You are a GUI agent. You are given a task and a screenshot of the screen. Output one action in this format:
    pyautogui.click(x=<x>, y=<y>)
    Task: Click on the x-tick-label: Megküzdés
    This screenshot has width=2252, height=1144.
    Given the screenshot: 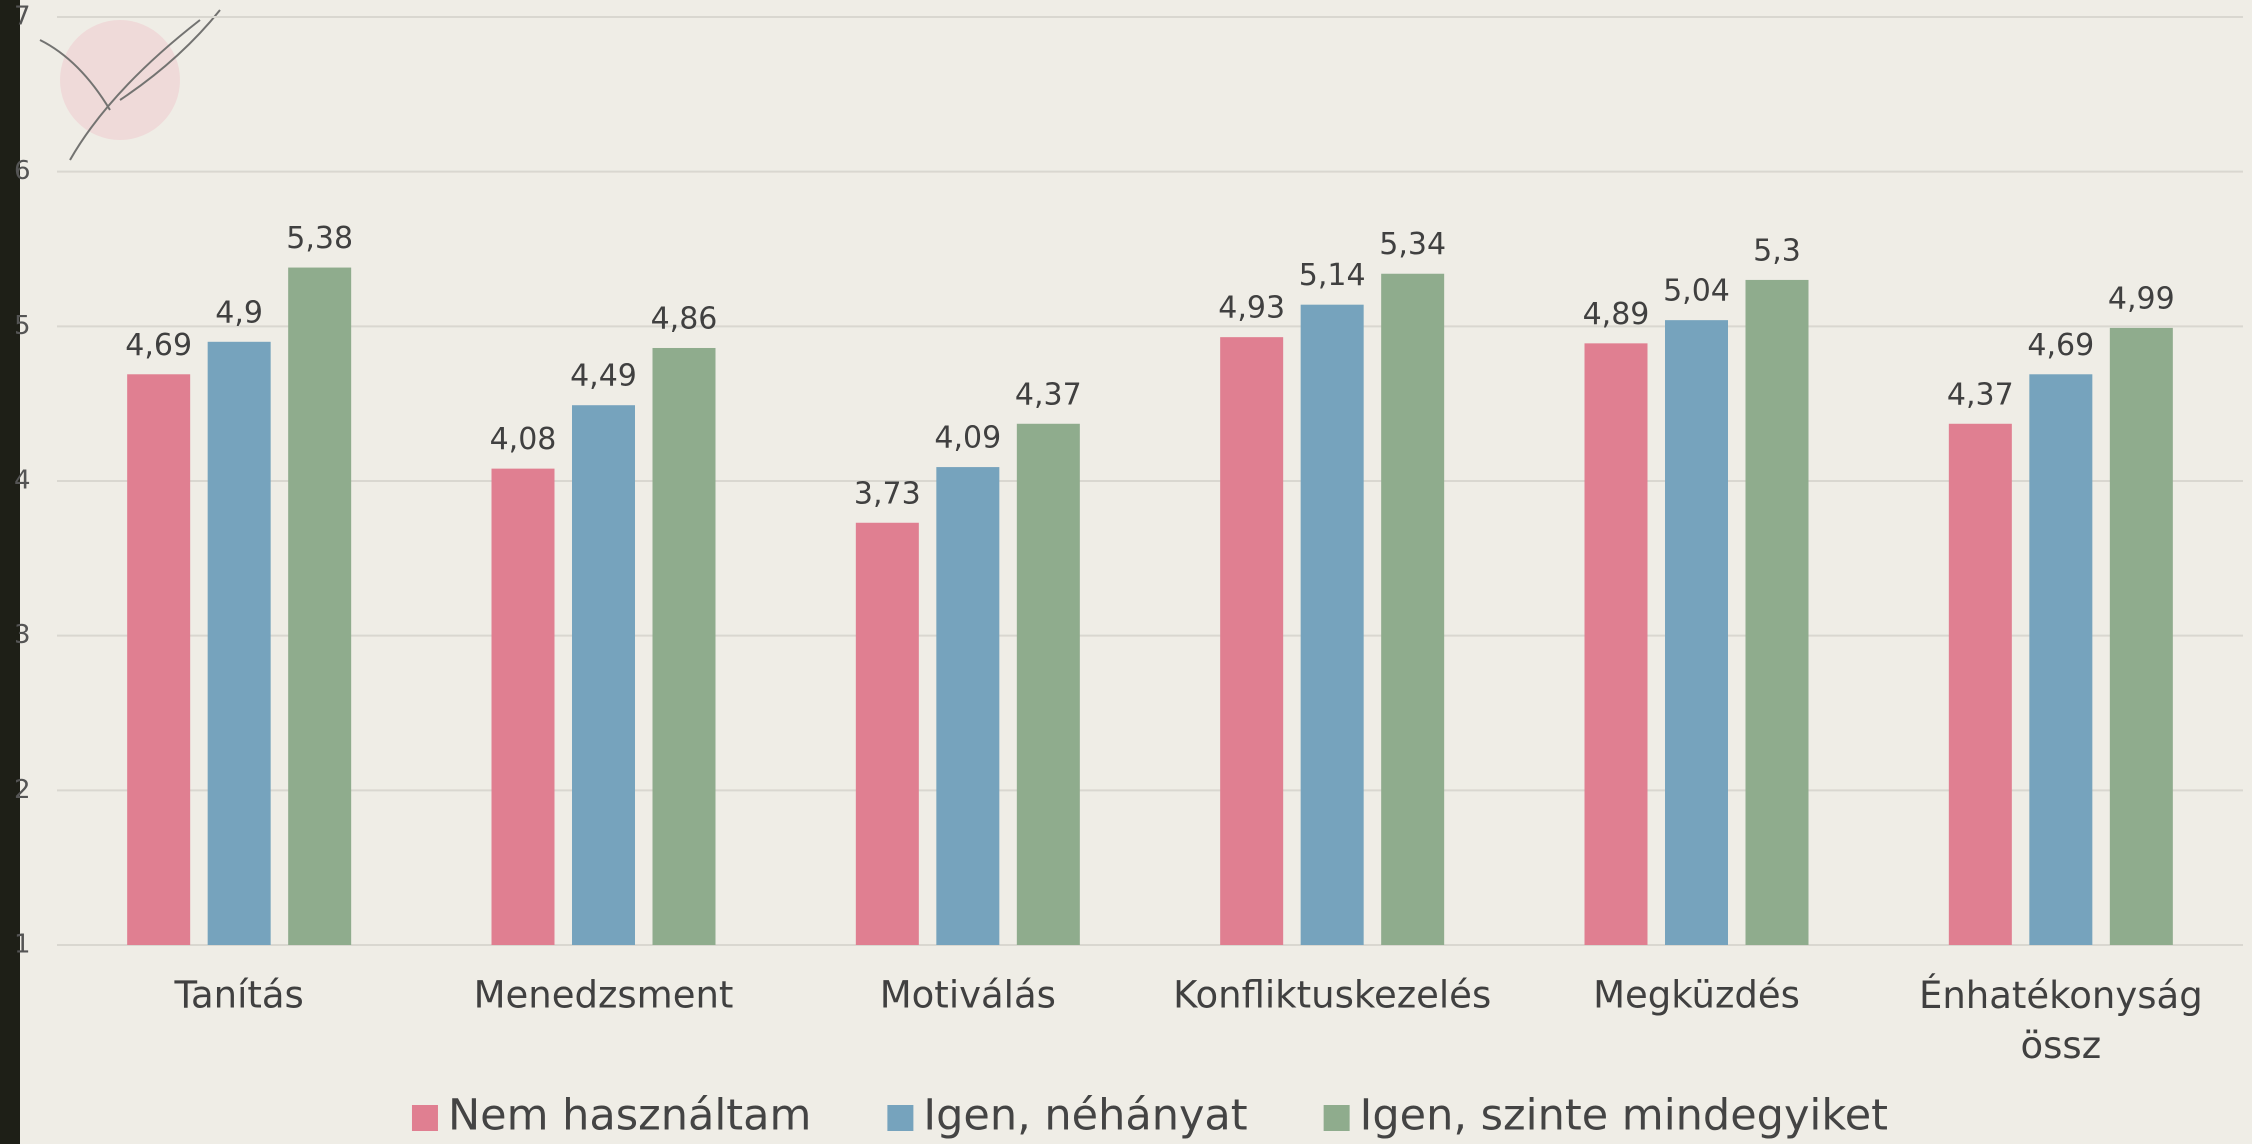 What is the action you would take?
    pyautogui.click(x=1696, y=995)
    